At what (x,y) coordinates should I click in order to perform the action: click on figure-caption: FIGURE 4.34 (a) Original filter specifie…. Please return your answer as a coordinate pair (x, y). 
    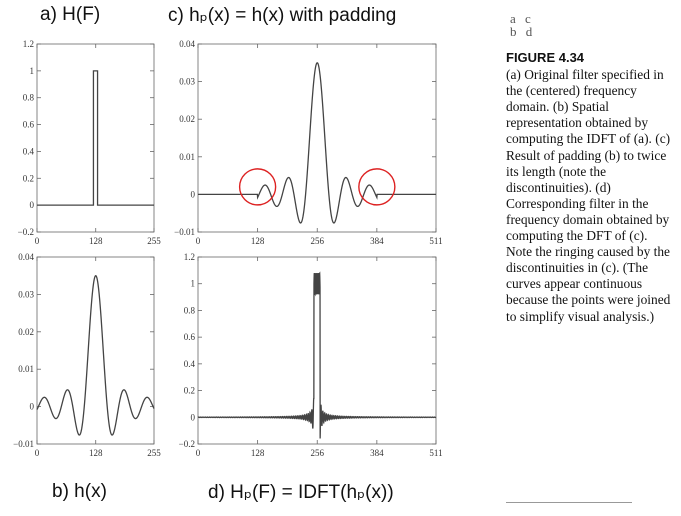
    Looking at the image, I should click on (591, 187).